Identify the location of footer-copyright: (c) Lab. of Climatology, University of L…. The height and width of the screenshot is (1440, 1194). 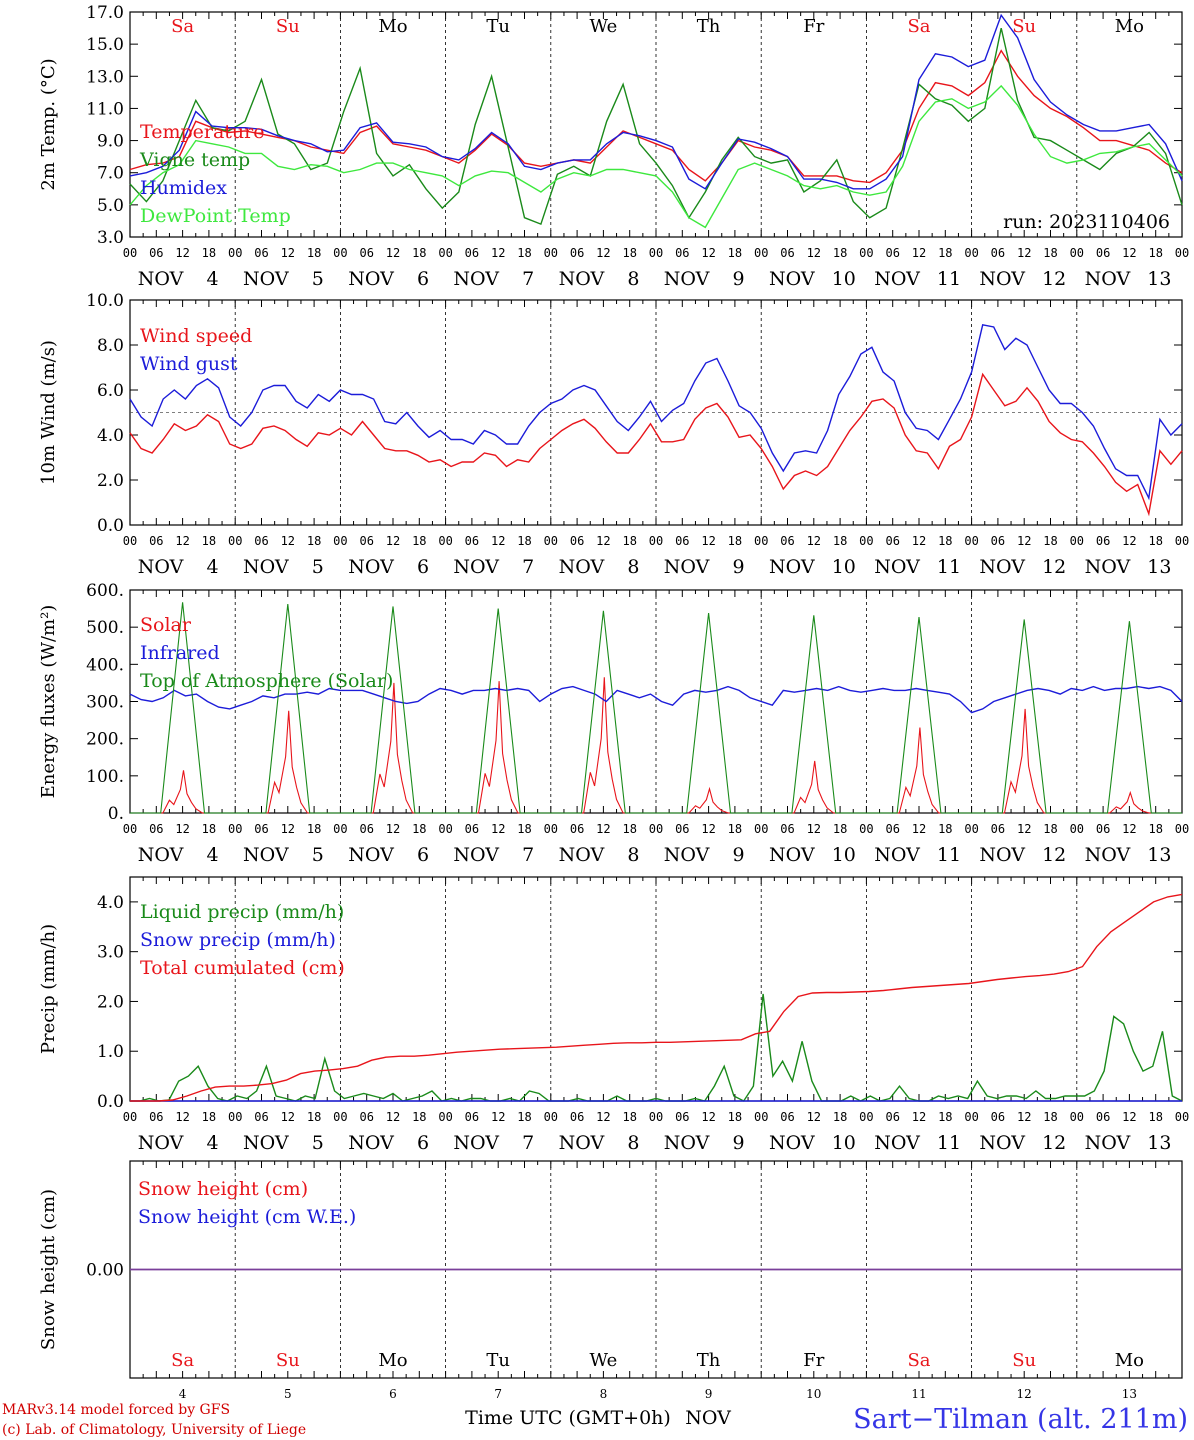
(154, 1430).